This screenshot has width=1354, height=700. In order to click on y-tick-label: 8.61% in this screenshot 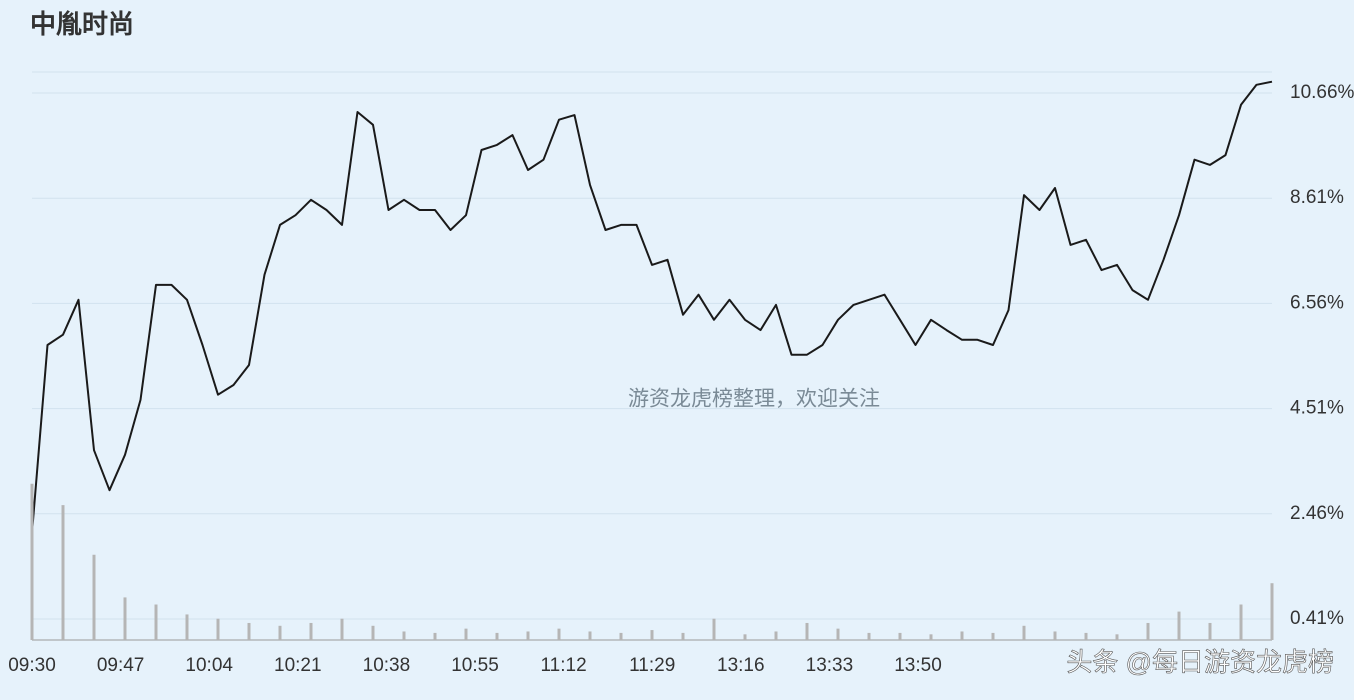, I will do `click(1317, 197)`.